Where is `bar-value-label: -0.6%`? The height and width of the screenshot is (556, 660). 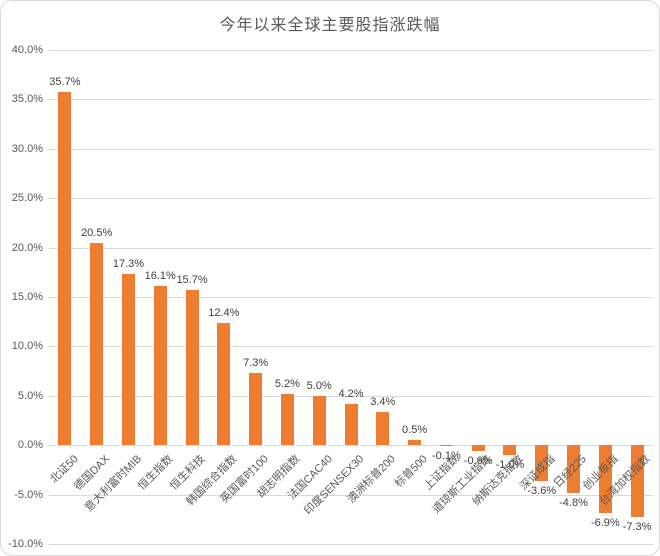
bar-value-label: -0.6% is located at coordinates (478, 461).